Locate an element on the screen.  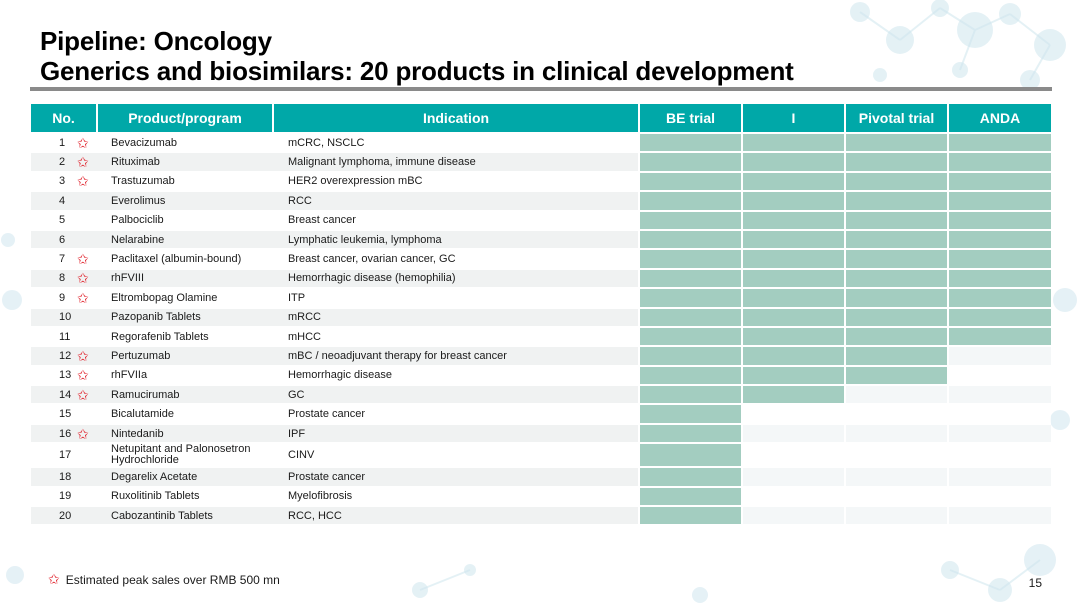
row-number-cell: 19 is located at coordinates (64, 496).